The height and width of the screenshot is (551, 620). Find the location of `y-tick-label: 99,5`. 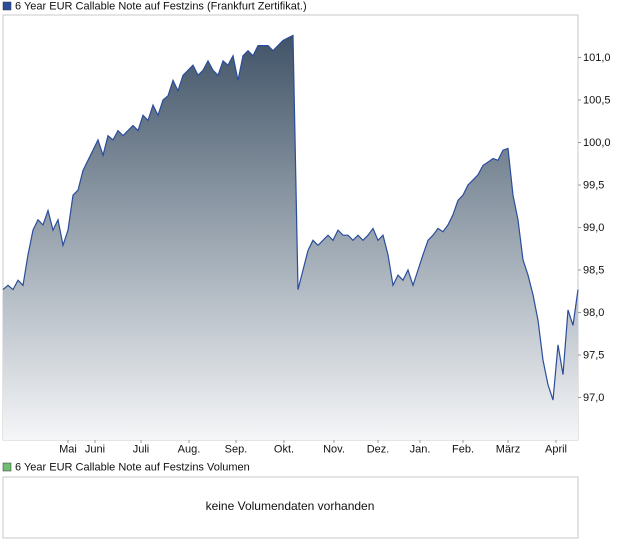

y-tick-label: 99,5 is located at coordinates (593, 185).